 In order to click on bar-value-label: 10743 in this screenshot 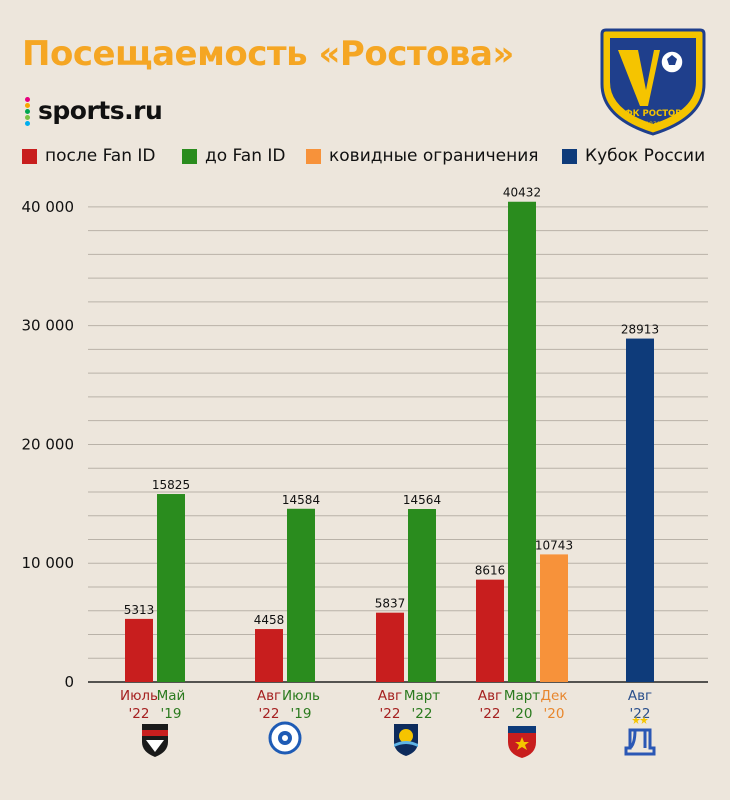, I will do `click(554, 545)`.